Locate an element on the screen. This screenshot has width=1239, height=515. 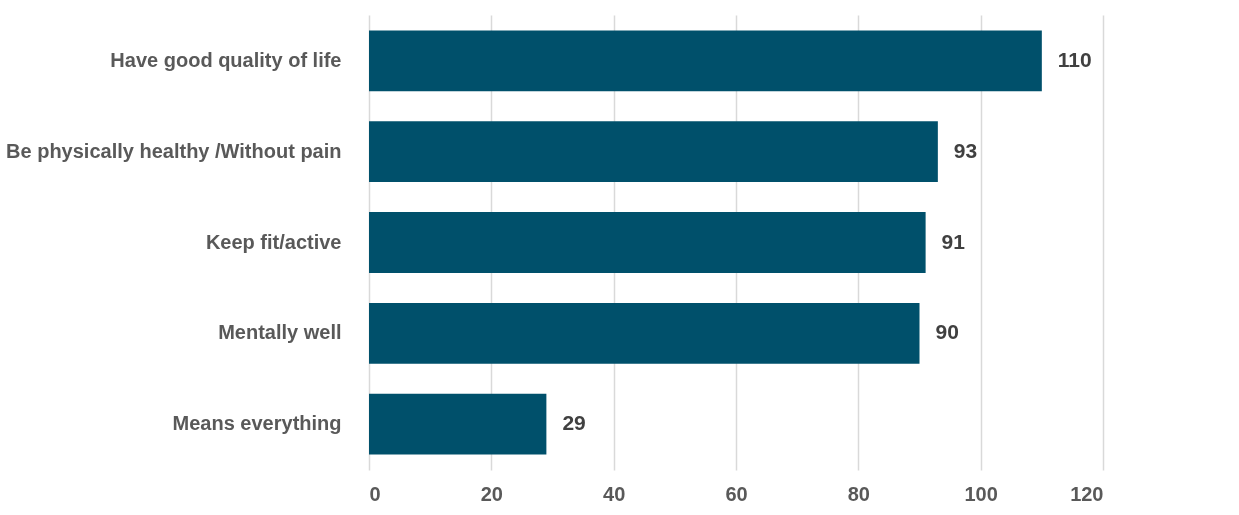
data-label: 91 is located at coordinates (953, 241).